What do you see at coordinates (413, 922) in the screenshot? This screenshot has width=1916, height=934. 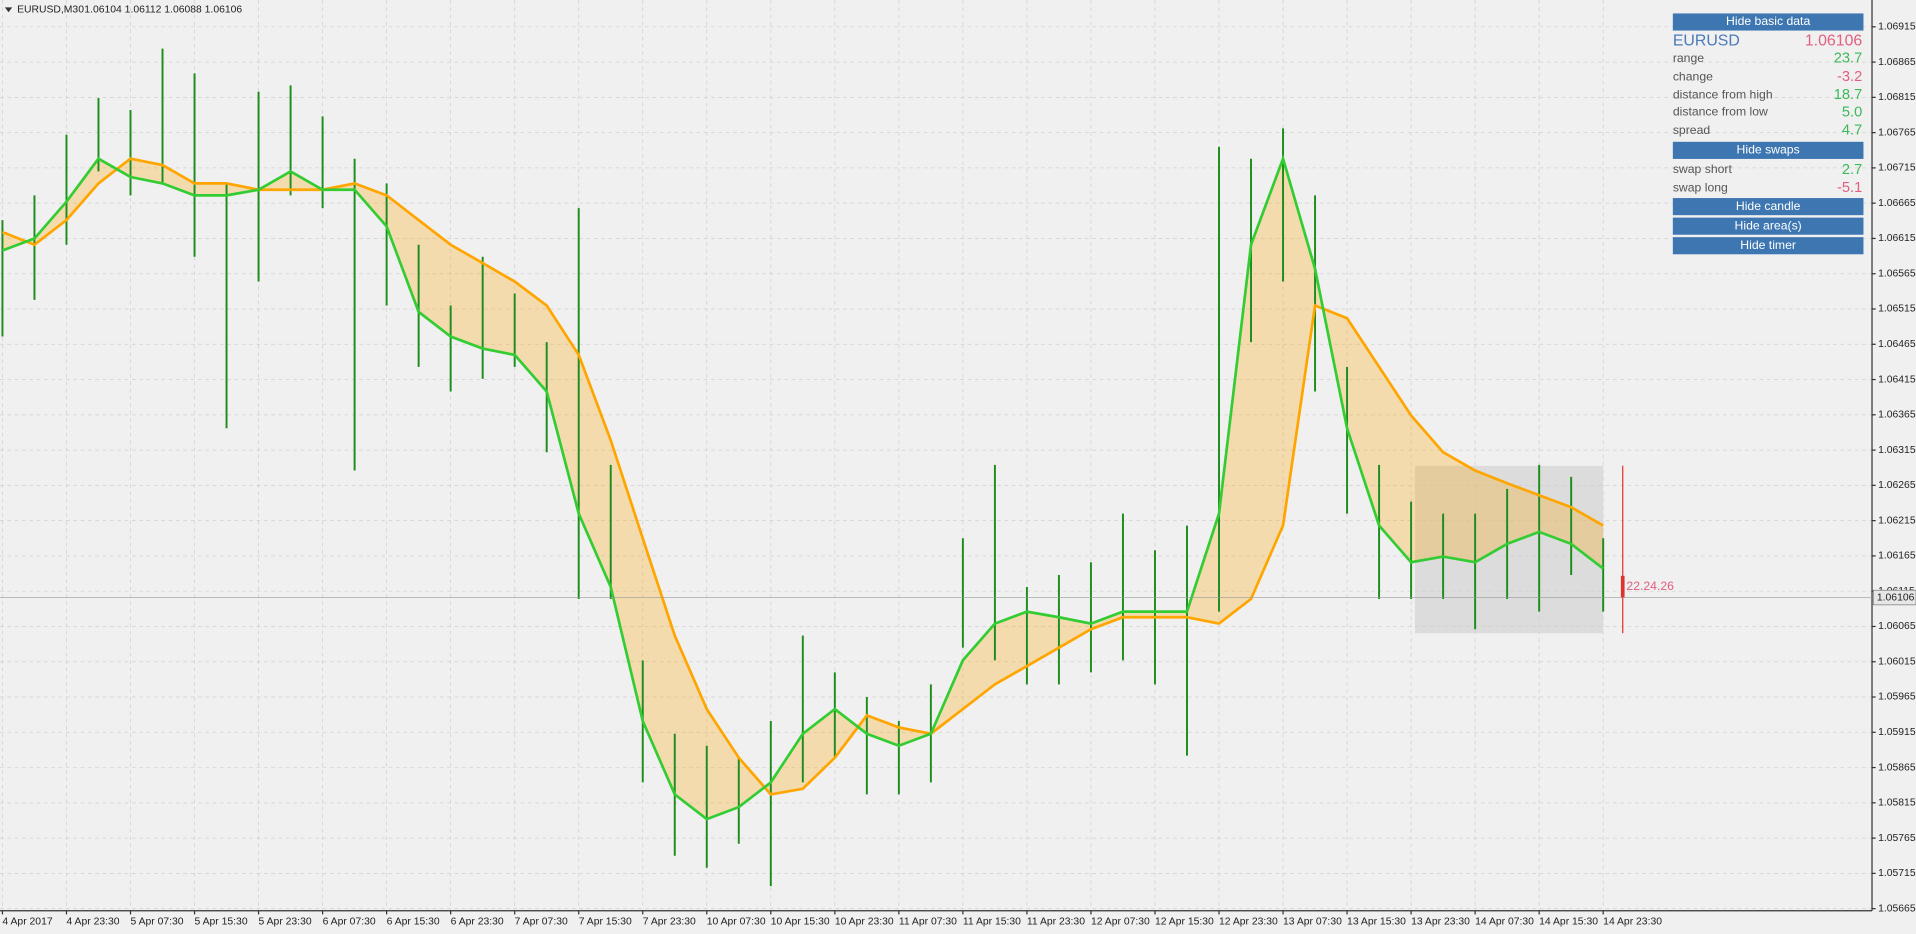 I see `x-tick-label: 6 Apr 15:30` at bounding box center [413, 922].